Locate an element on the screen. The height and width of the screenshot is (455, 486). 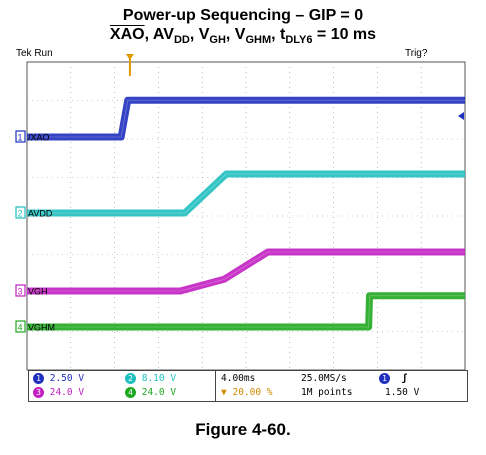
channel-label-vgh: 3 VGH is located at coordinates (31, 290).